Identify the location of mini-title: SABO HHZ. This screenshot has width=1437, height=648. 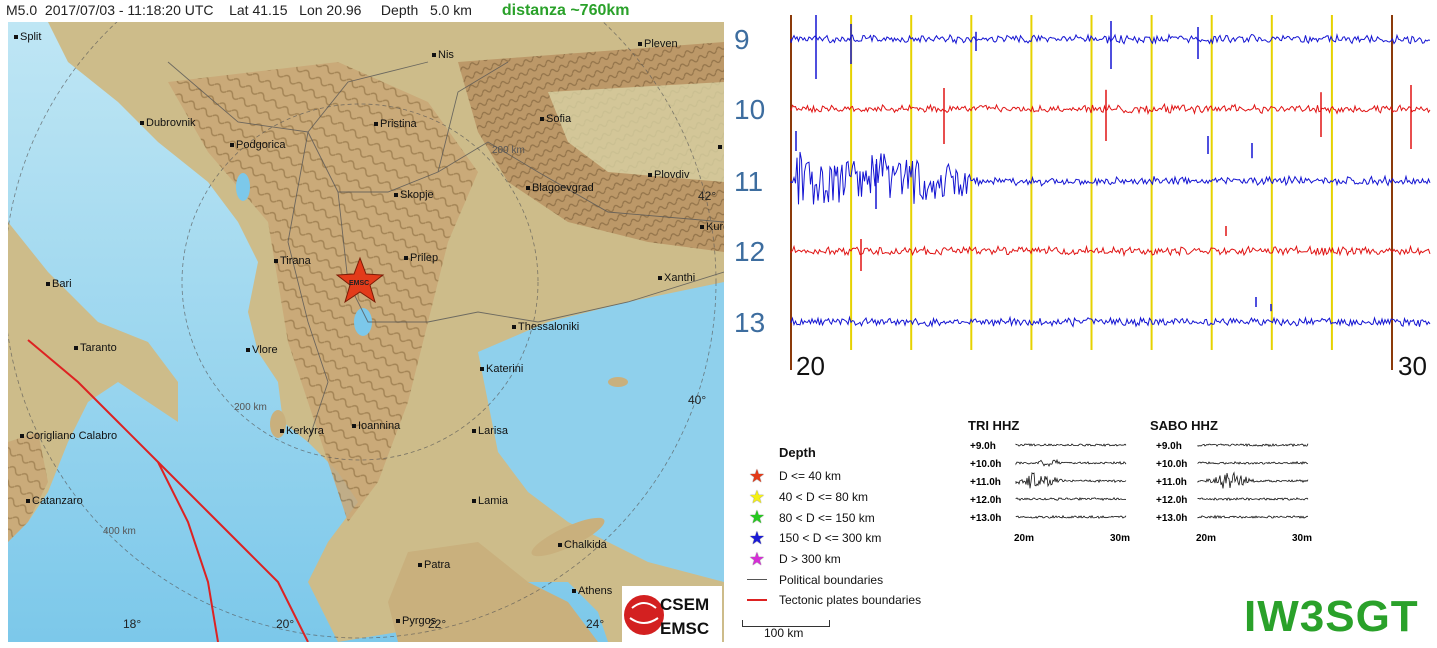
(1184, 425).